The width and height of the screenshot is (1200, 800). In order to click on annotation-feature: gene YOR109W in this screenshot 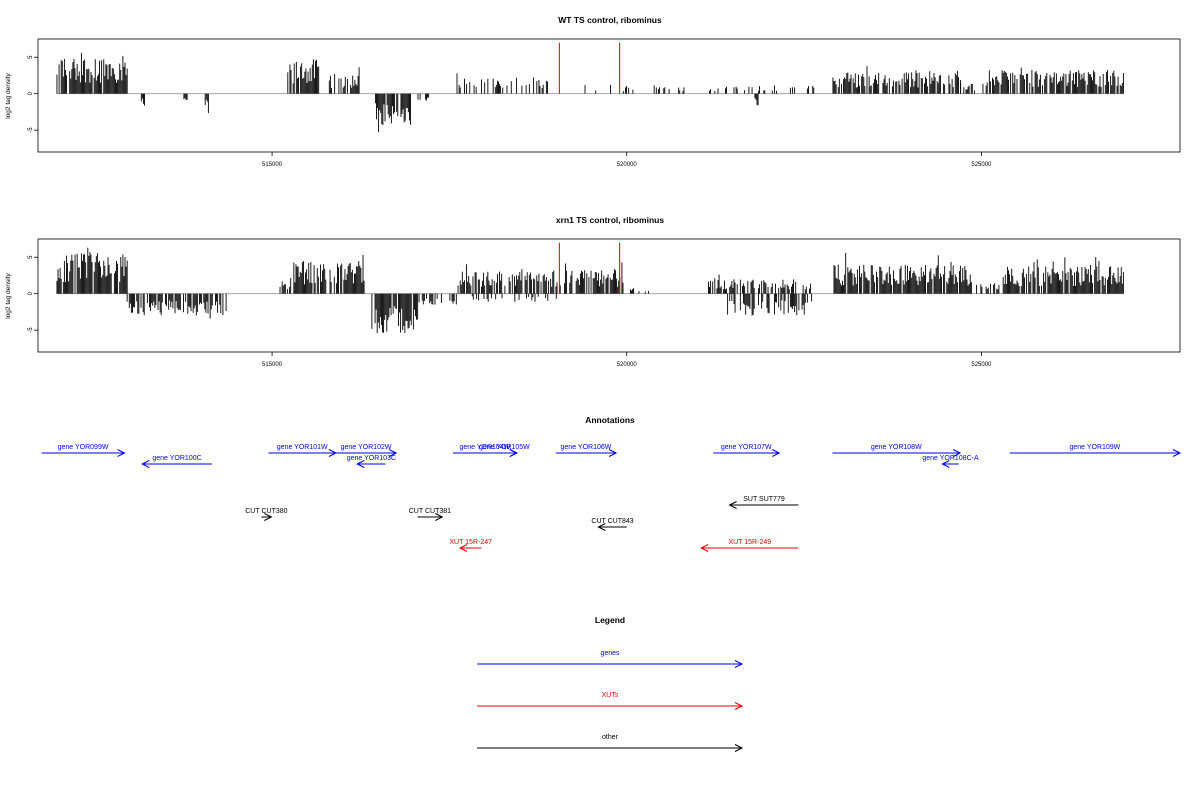, I will do `click(1095, 450)`.